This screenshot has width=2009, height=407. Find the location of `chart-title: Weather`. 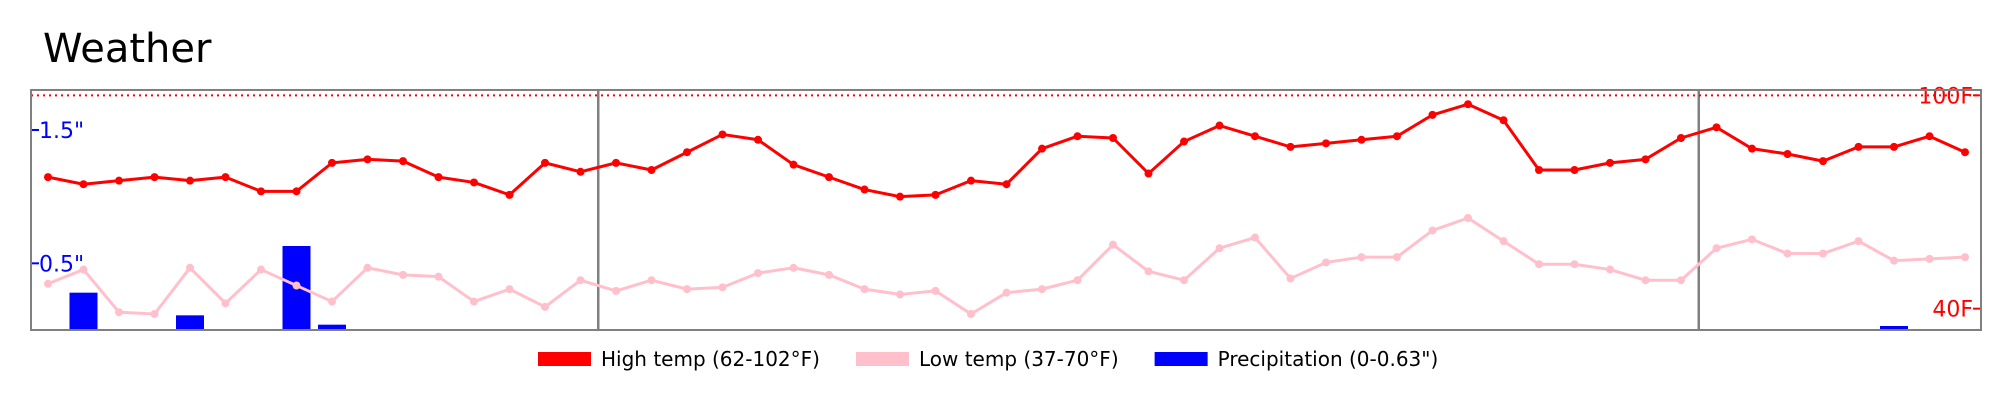

chart-title: Weather is located at coordinates (127, 49).